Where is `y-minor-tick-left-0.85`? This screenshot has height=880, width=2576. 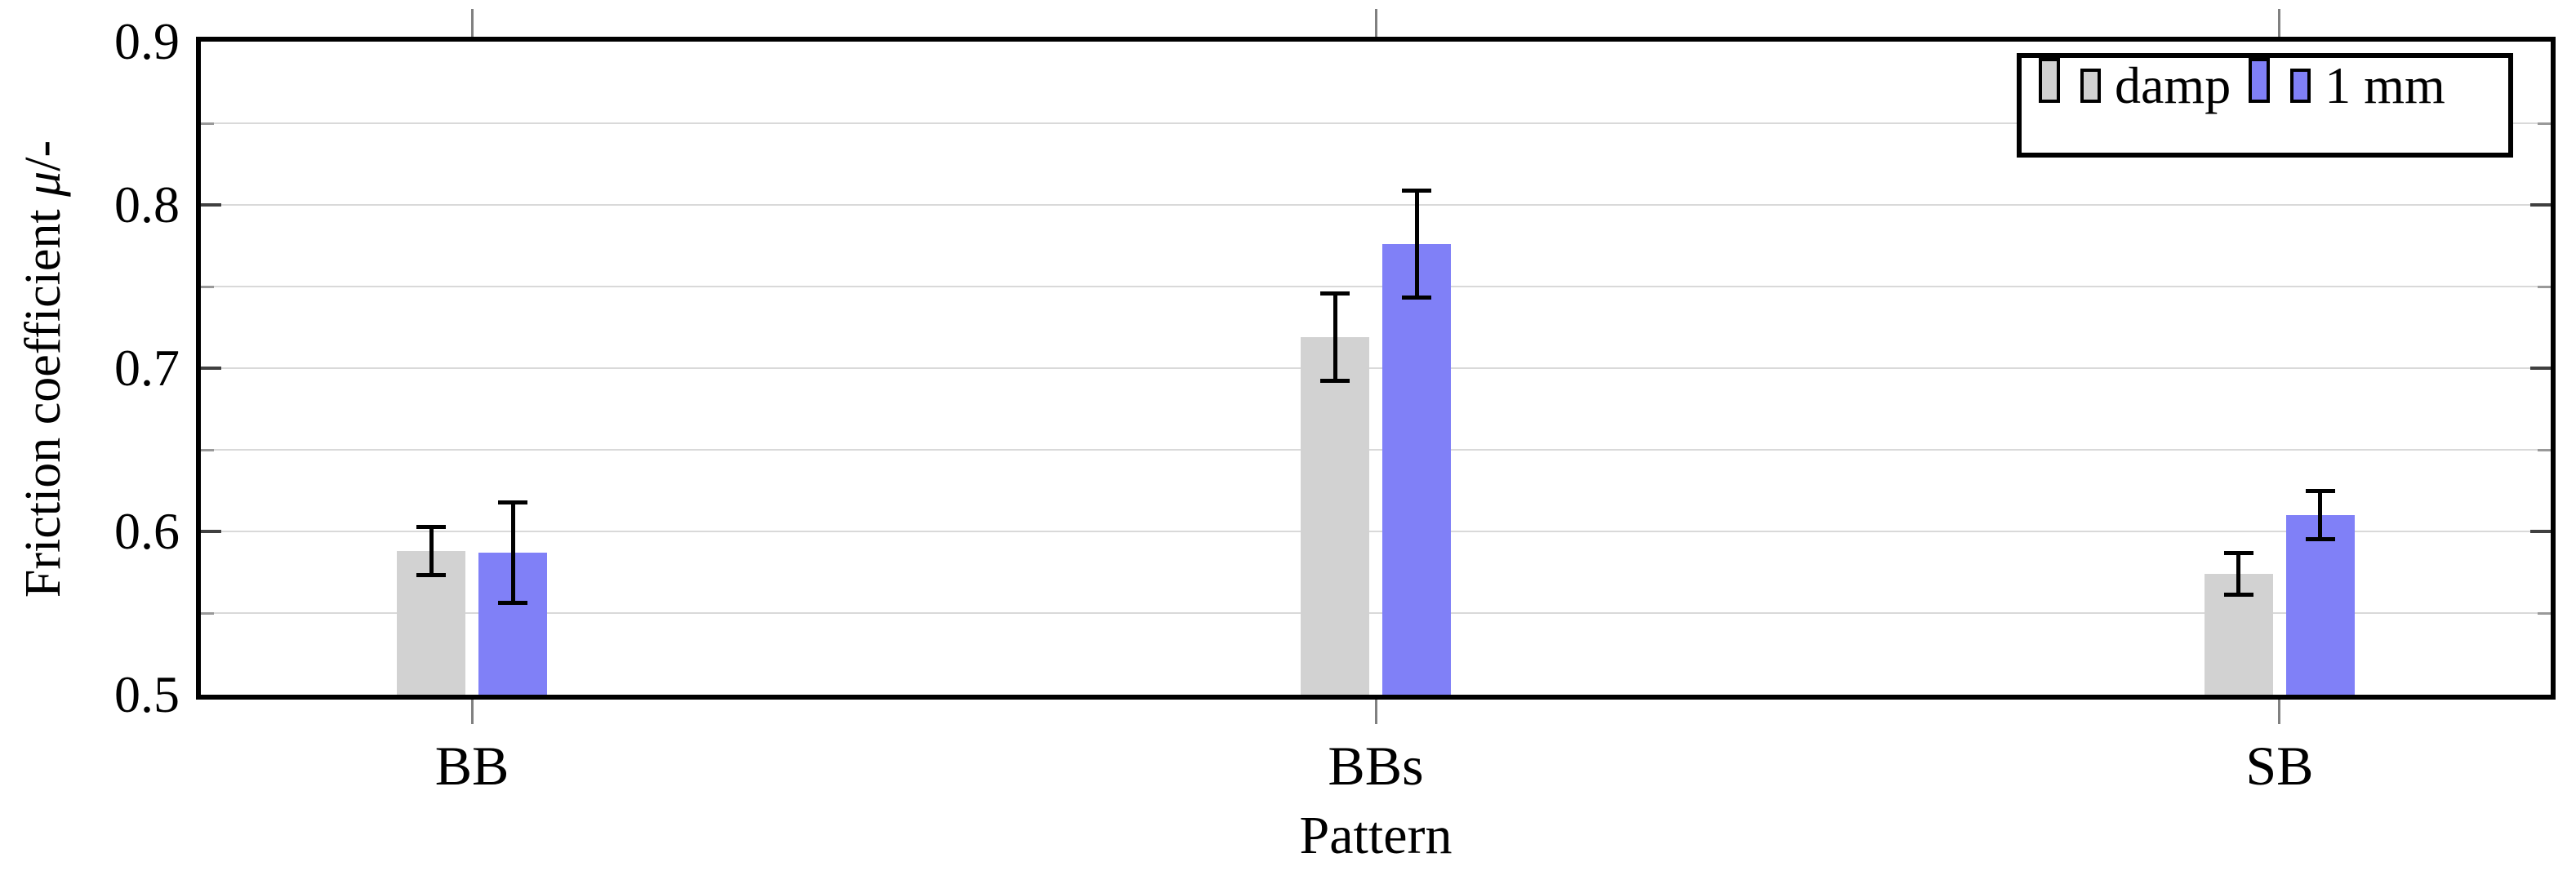 y-minor-tick-left-0.85 is located at coordinates (208, 124).